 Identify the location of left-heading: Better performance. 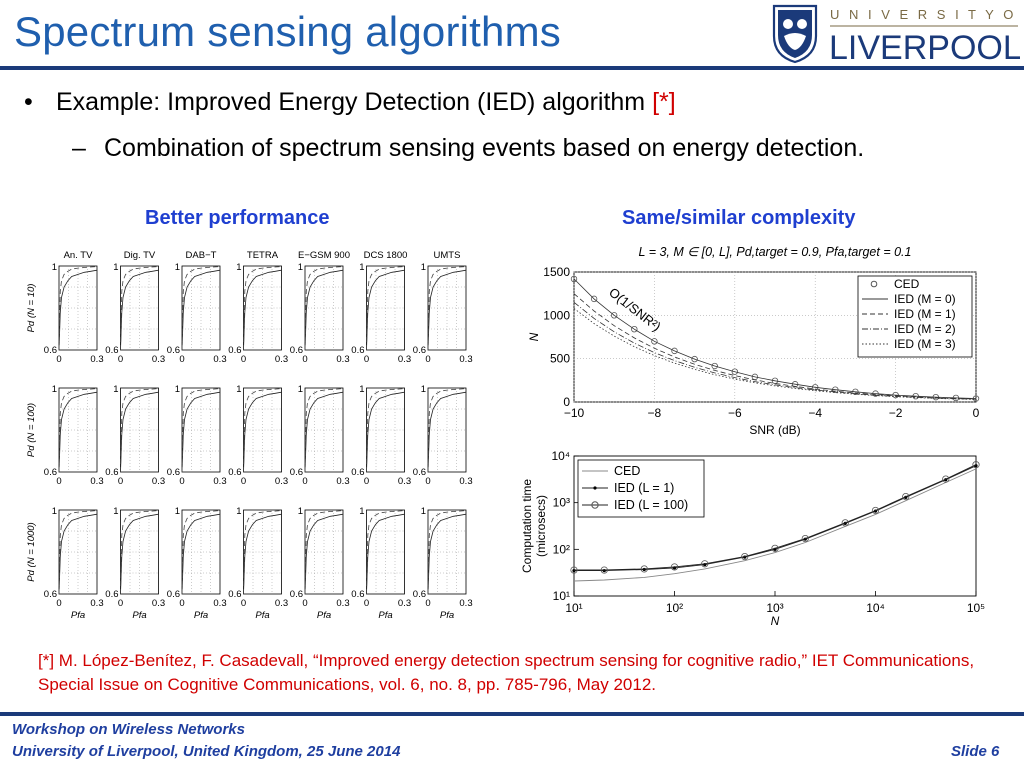
(237, 218).